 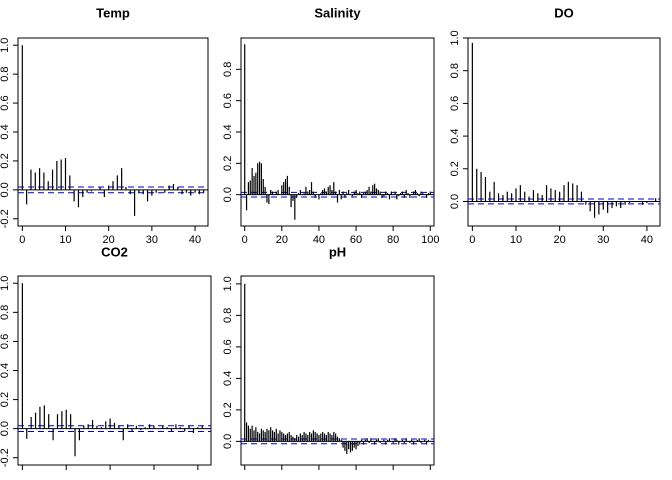 I want to click on x-tick-label: 80, so click(x=393, y=240).